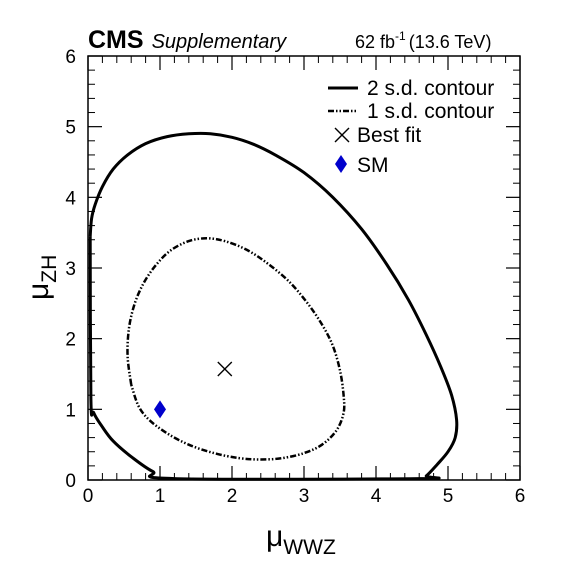 The height and width of the screenshot is (567, 580). Describe the element at coordinates (301, 539) in the screenshot. I see `x-axis-title: μWWZ` at that location.